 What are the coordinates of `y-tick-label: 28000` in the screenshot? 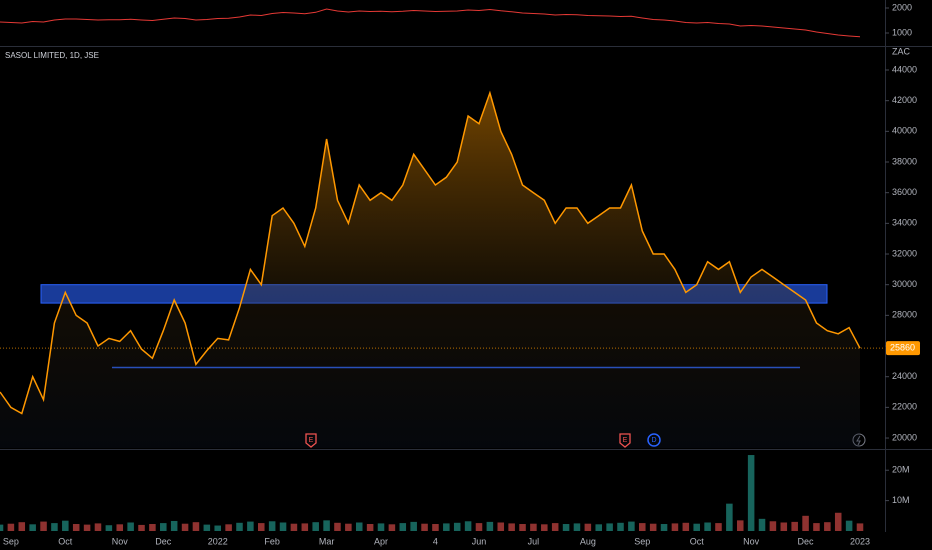 It's located at (904, 315).